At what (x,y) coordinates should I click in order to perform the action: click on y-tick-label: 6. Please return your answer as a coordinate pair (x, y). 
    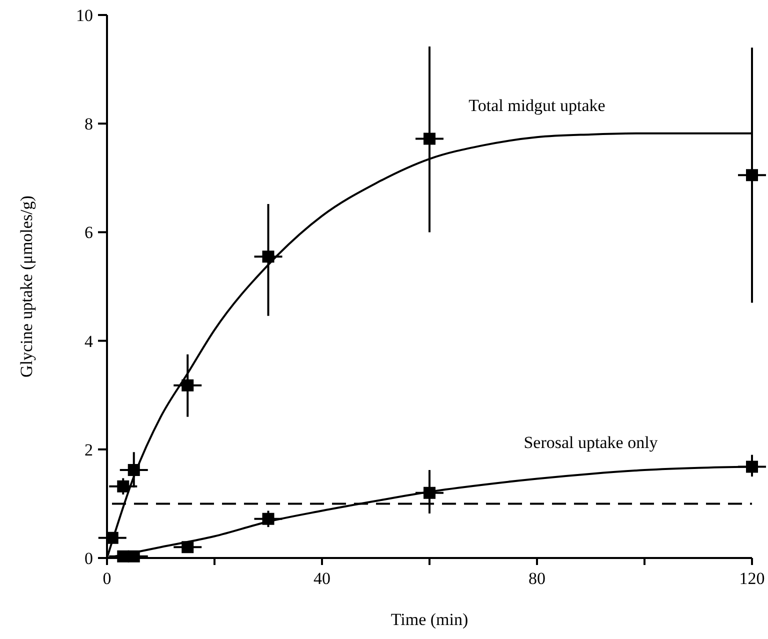
    Looking at the image, I should click on (88, 232).